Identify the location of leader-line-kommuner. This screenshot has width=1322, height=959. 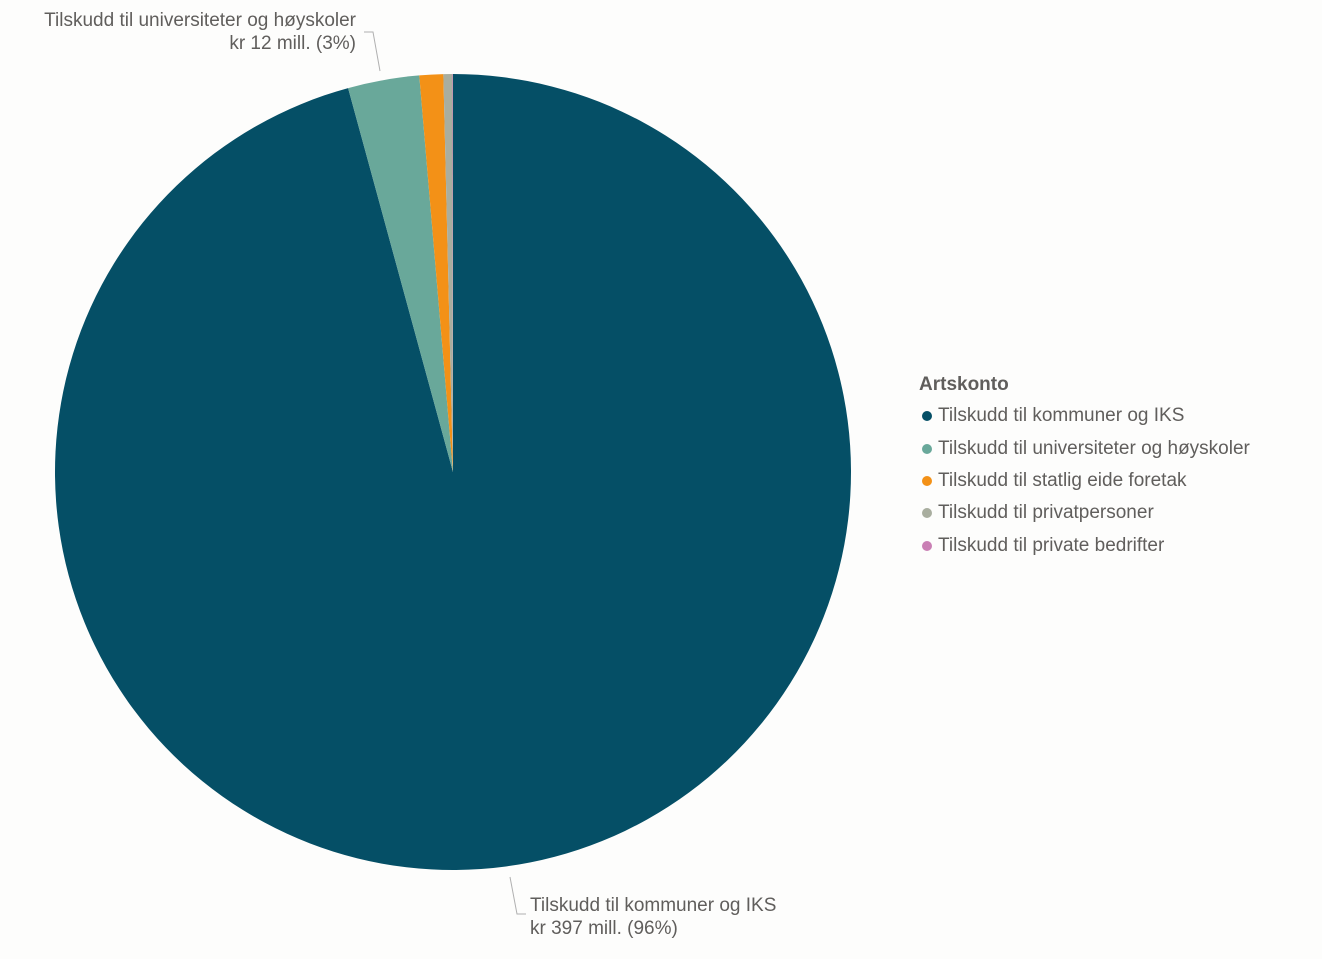
(517, 895).